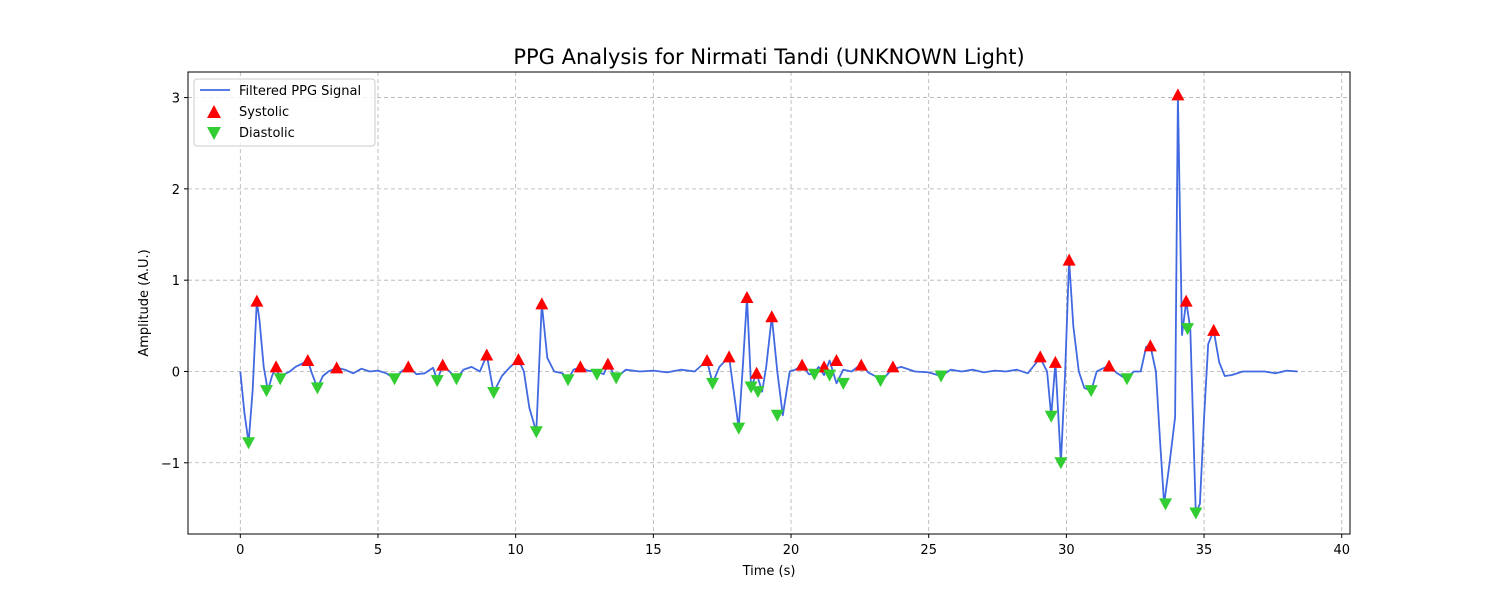 The height and width of the screenshot is (600, 1500). I want to click on legend-box, so click(284, 112).